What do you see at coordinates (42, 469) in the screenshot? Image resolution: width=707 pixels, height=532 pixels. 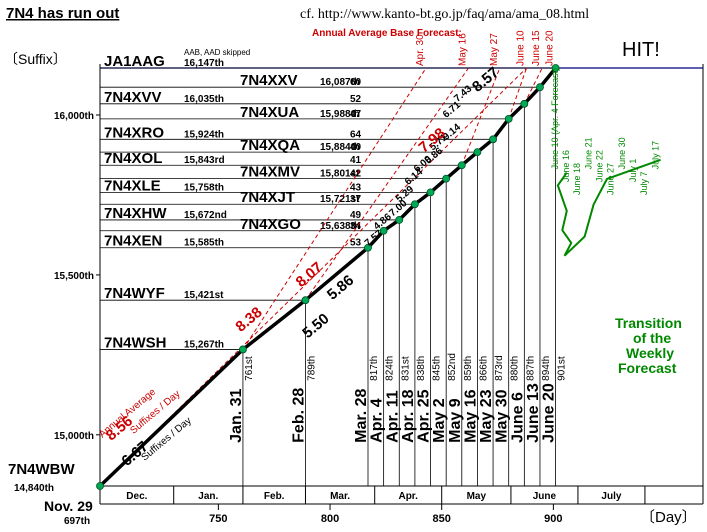 I see `first-suffix-label: 7N4WBW` at bounding box center [42, 469].